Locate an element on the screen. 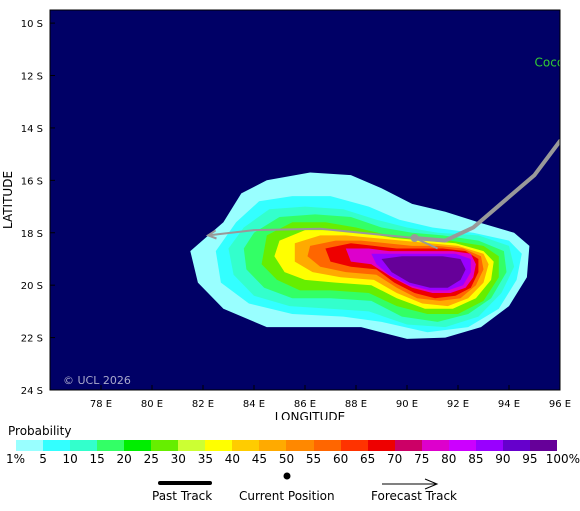 The width and height of the screenshot is (580, 511). storm-name-label: Coco is located at coordinates (550, 62).